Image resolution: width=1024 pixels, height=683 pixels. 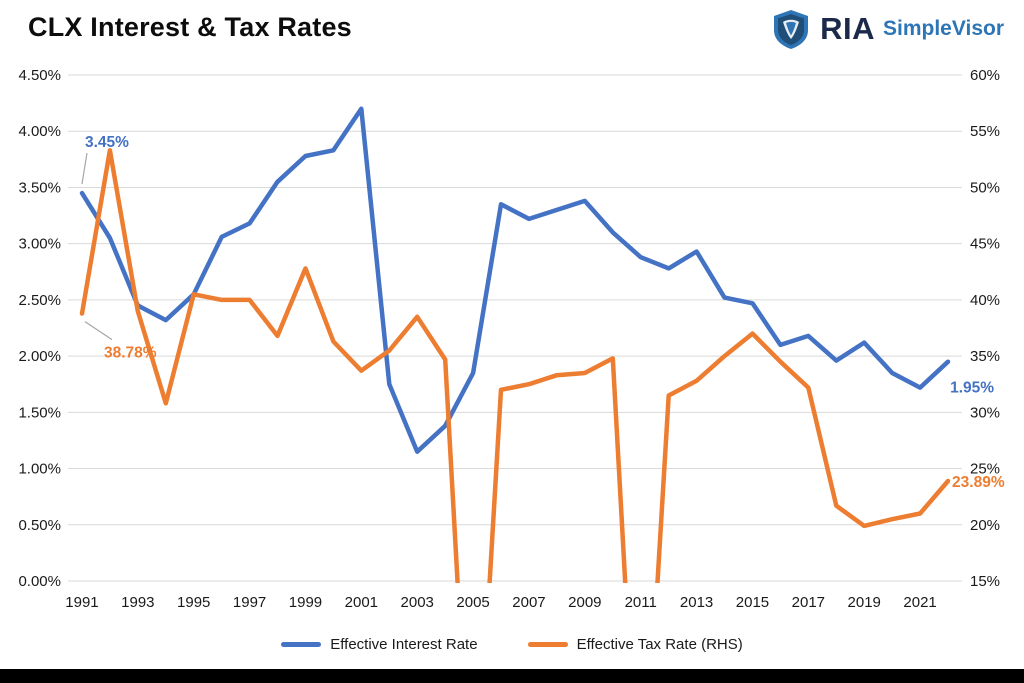 What do you see at coordinates (847, 28) in the screenshot?
I see `brand-ria-text: RIA` at bounding box center [847, 28].